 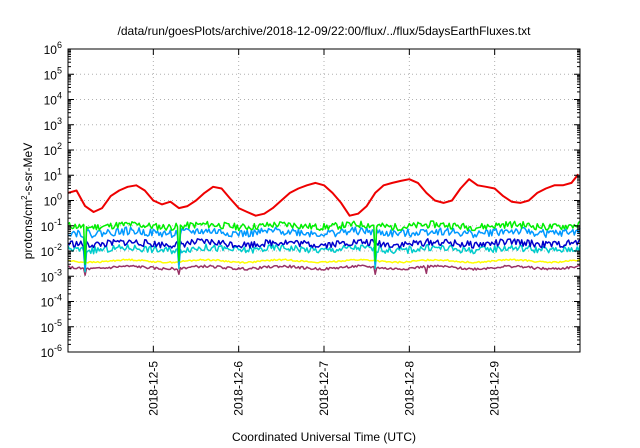 I want to click on y-tick-label: 10¹, so click(x=53, y=174).